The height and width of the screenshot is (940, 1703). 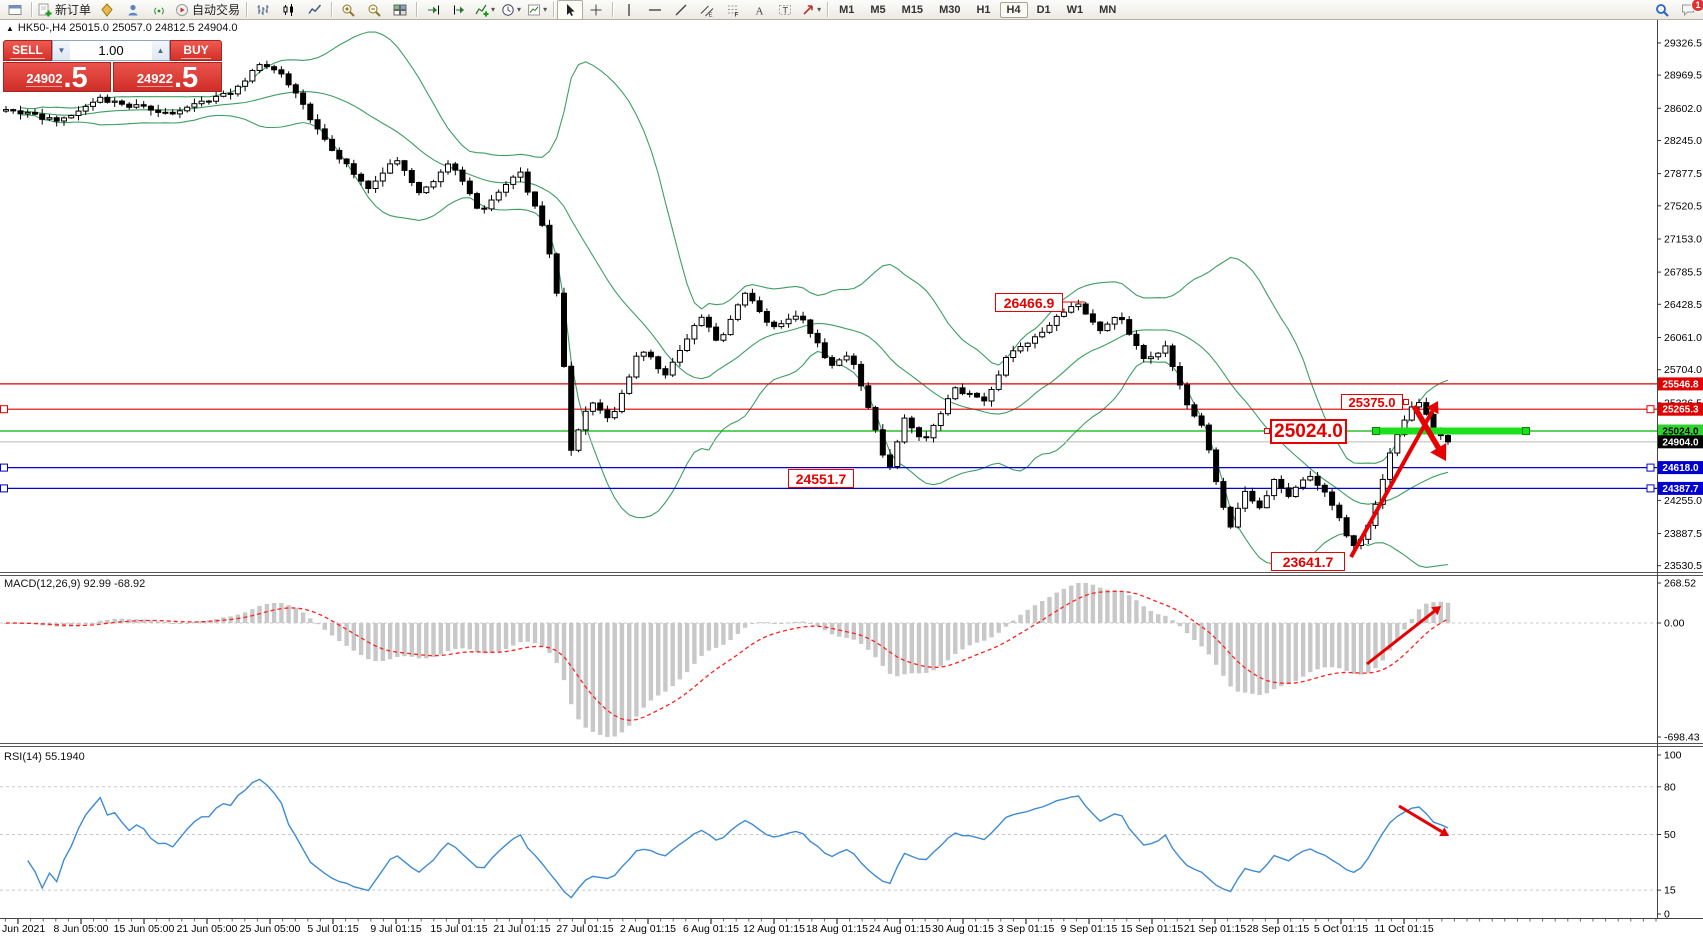 I want to click on collapse-icon: ▲, so click(x=10, y=28).